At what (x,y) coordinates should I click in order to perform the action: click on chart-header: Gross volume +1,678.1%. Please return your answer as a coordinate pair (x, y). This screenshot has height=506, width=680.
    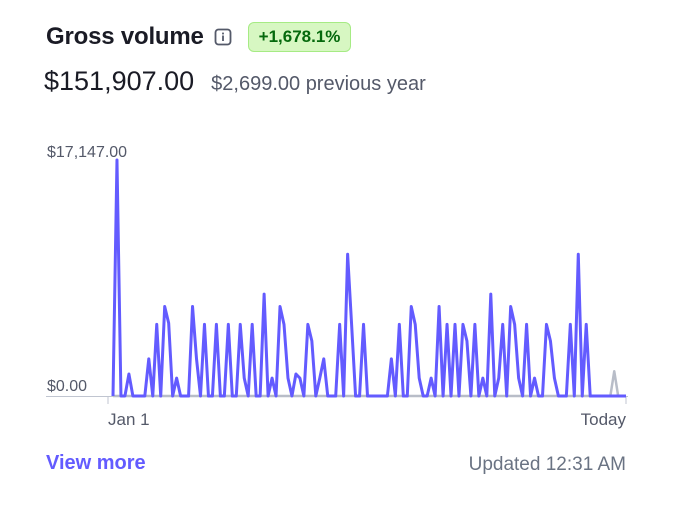
    Looking at the image, I should click on (199, 37).